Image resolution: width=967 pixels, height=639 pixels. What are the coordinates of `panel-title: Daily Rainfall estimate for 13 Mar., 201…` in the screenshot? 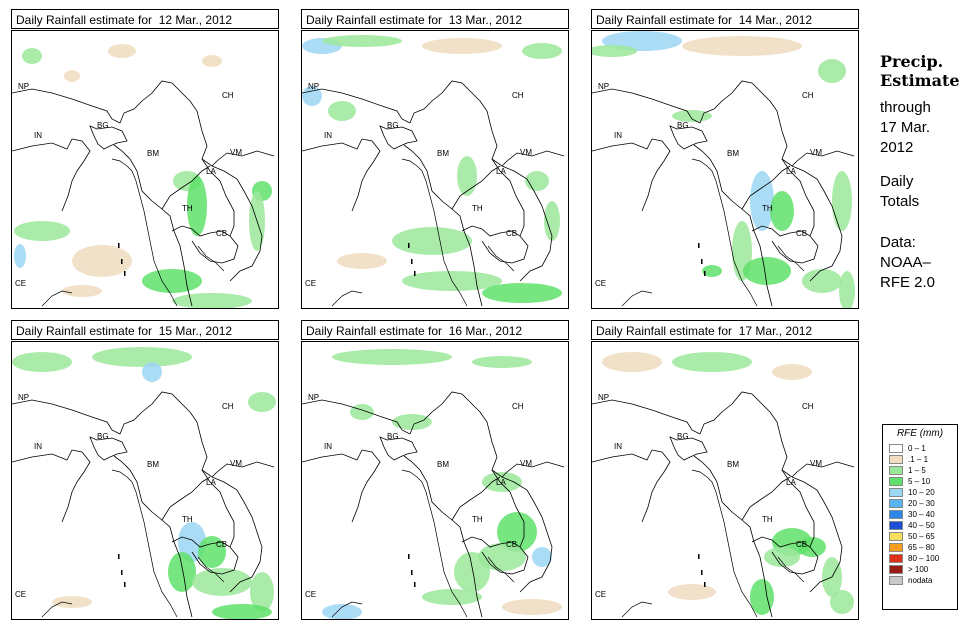 It's located at (435, 19).